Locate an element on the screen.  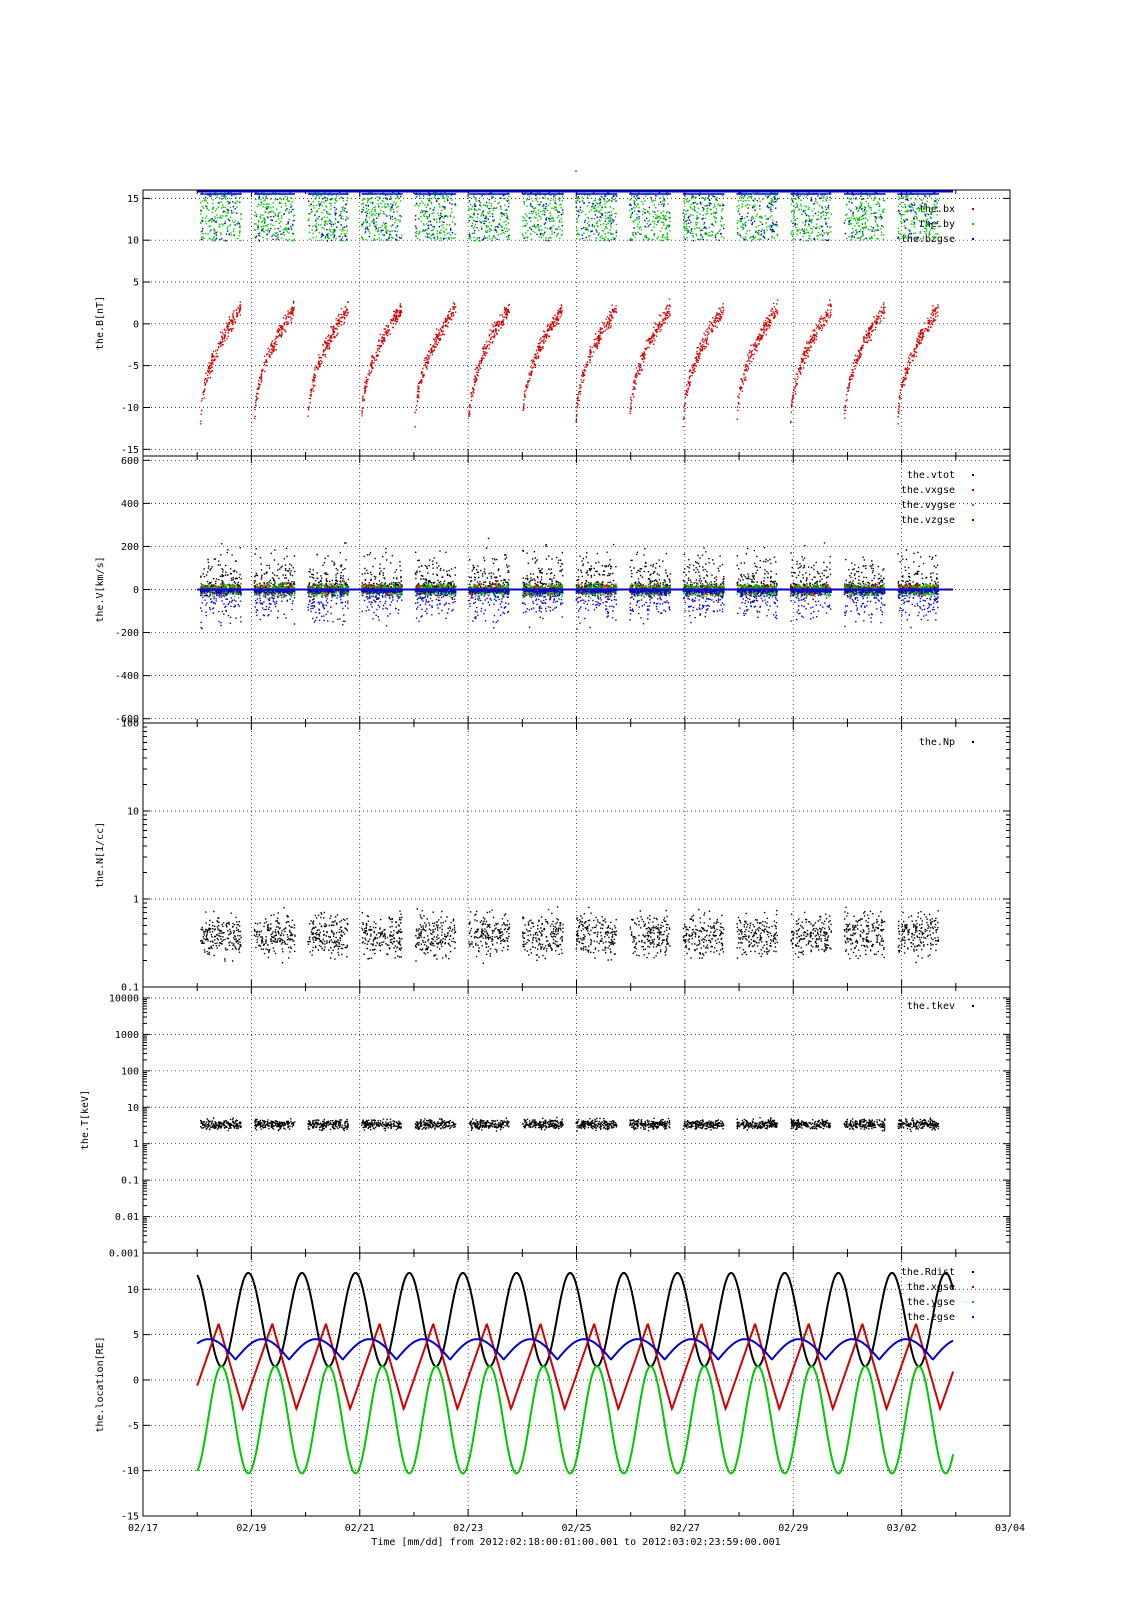
series-line-zgse is located at coordinates (575, 1349).